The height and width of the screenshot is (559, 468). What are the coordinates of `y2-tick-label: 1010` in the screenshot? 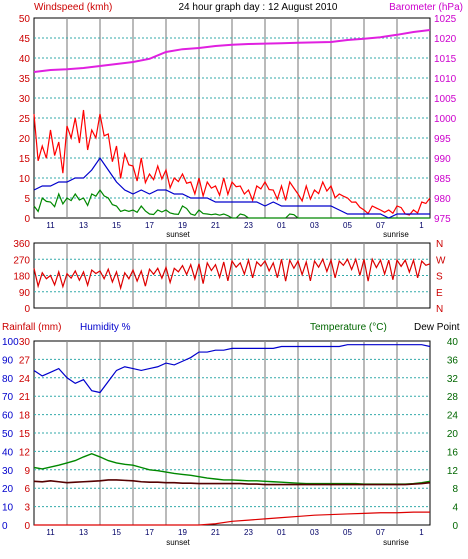 It's located at (445, 79).